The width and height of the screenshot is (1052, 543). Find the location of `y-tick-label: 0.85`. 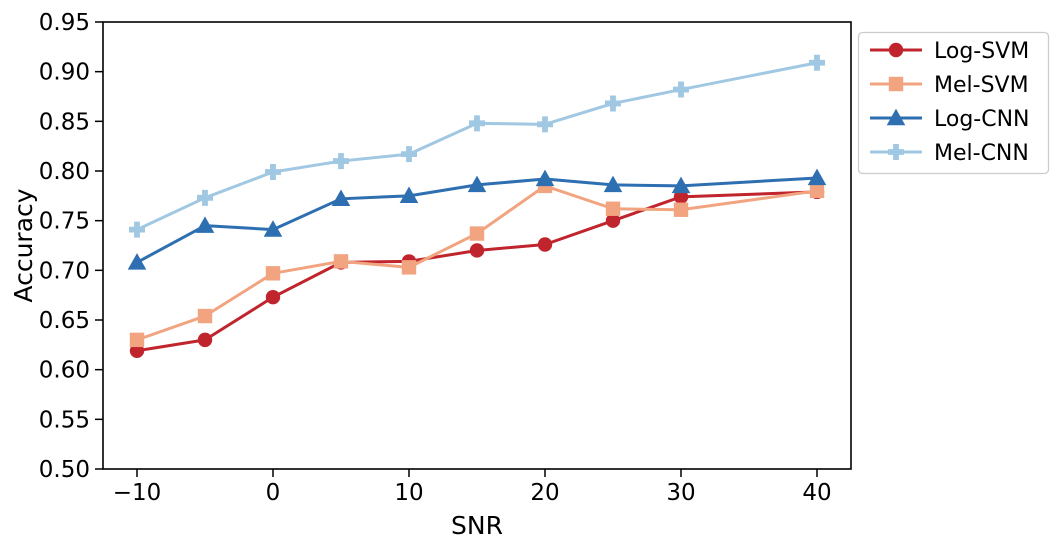

y-tick-label: 0.85 is located at coordinates (64, 122).